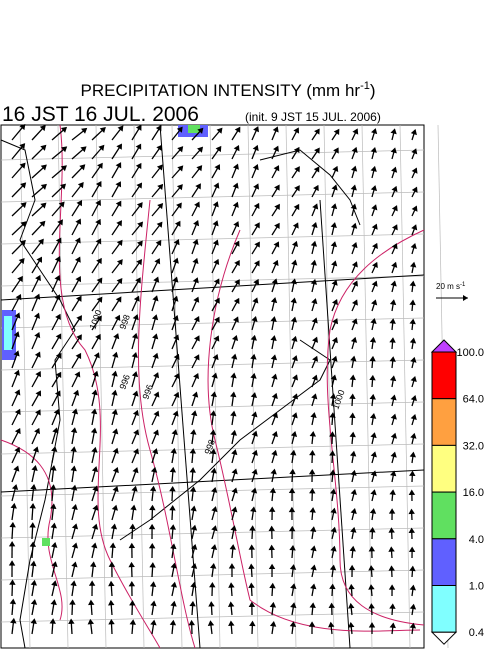  I want to click on colorbar-label: 0.4, so click(476, 633).